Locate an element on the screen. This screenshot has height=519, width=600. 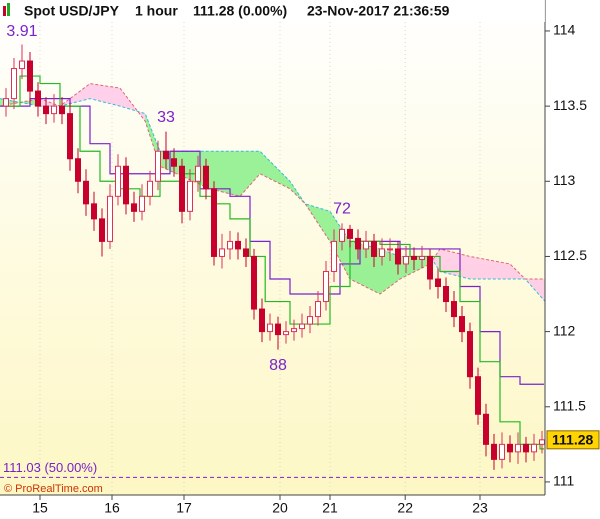
last-price-tag is located at coordinates (573, 440).